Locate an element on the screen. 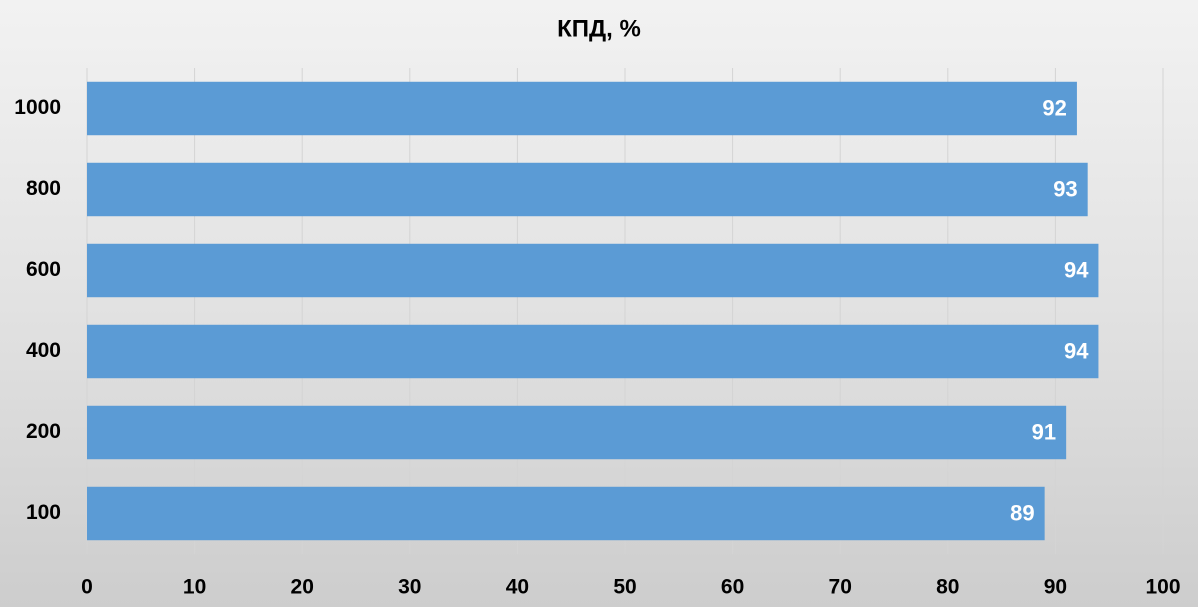 The height and width of the screenshot is (607, 1198). x-tick-label: 40 is located at coordinates (517, 587).